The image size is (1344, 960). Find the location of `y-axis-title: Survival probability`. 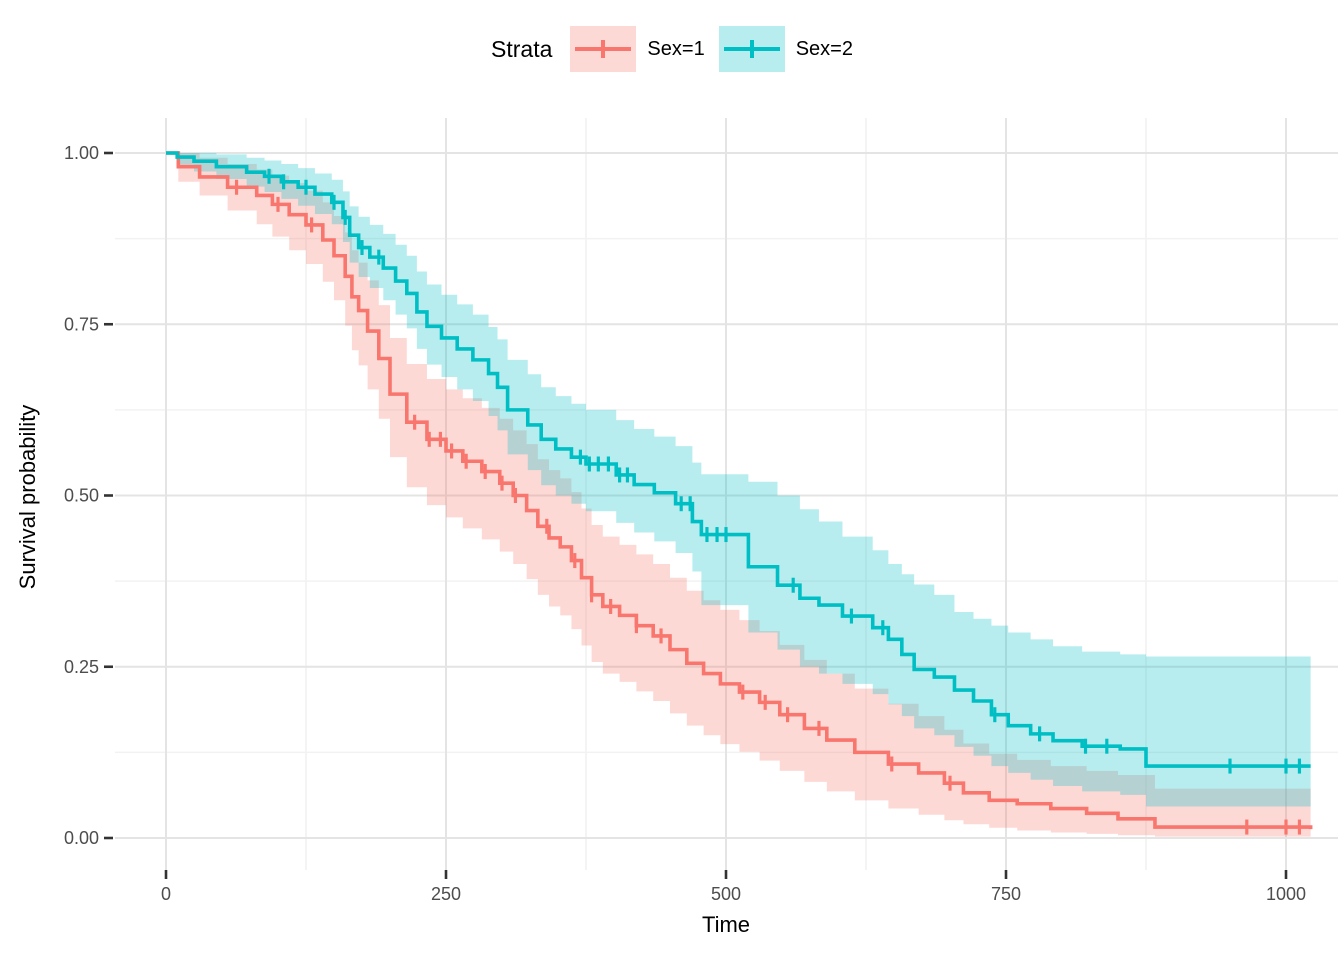

y-axis-title: Survival probability is located at coordinates (27, 497).